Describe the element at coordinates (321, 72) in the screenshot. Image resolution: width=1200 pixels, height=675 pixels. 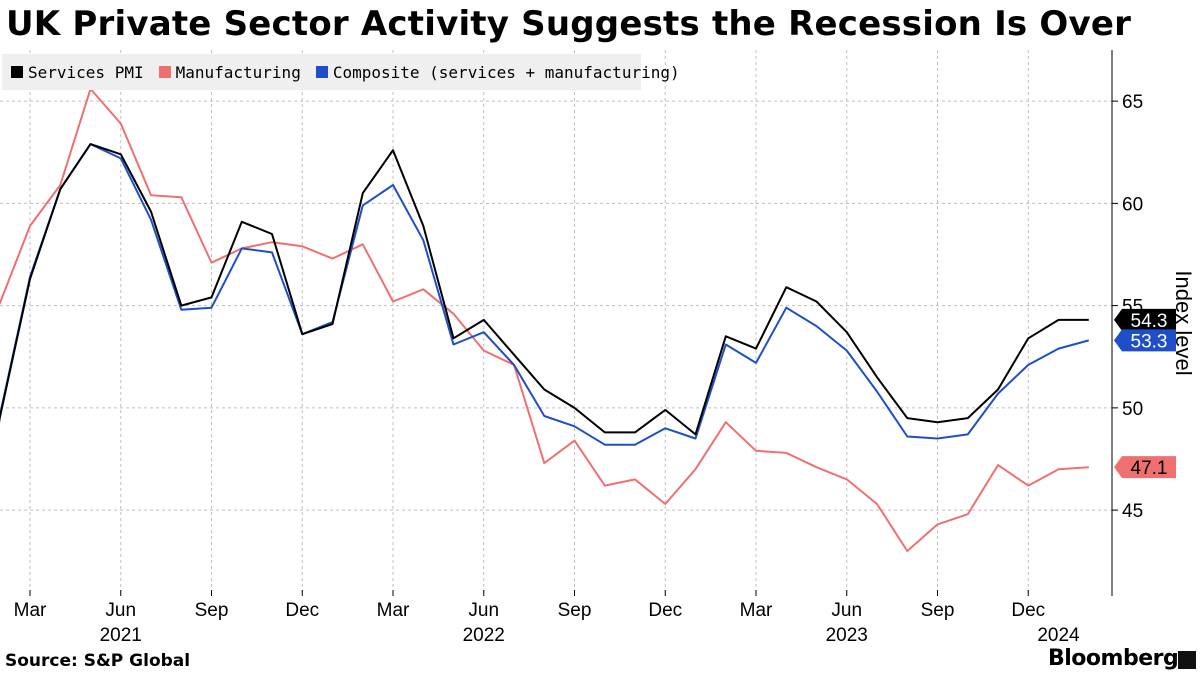
I see `legend-swatch-composite` at that location.